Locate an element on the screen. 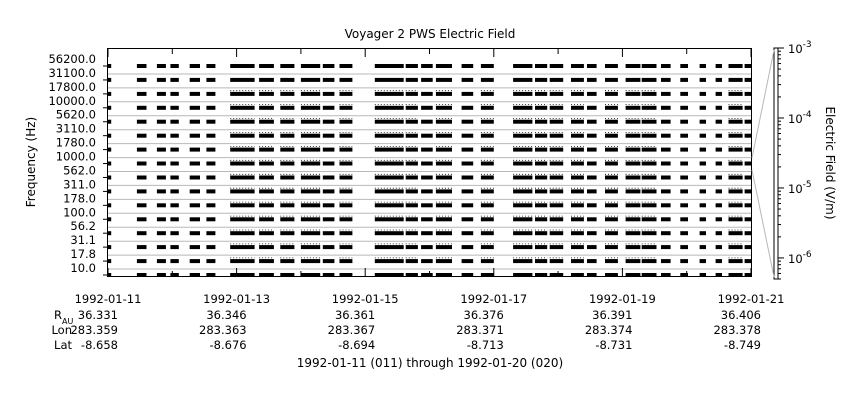 This screenshot has height=400, width=860. ephemeris-value-lon: 283.374 is located at coordinates (609, 330).